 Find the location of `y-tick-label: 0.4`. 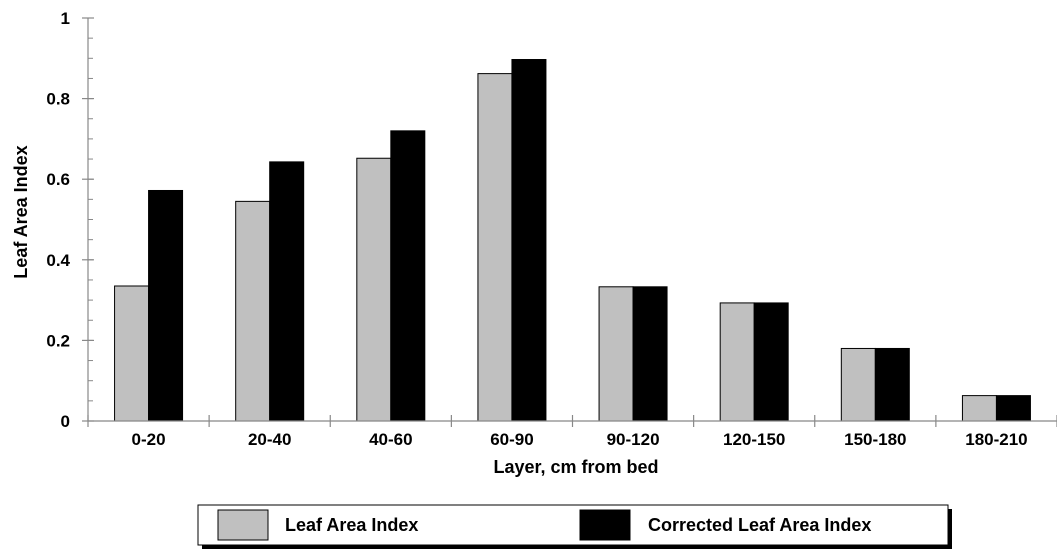

y-tick-label: 0.4 is located at coordinates (58, 260).